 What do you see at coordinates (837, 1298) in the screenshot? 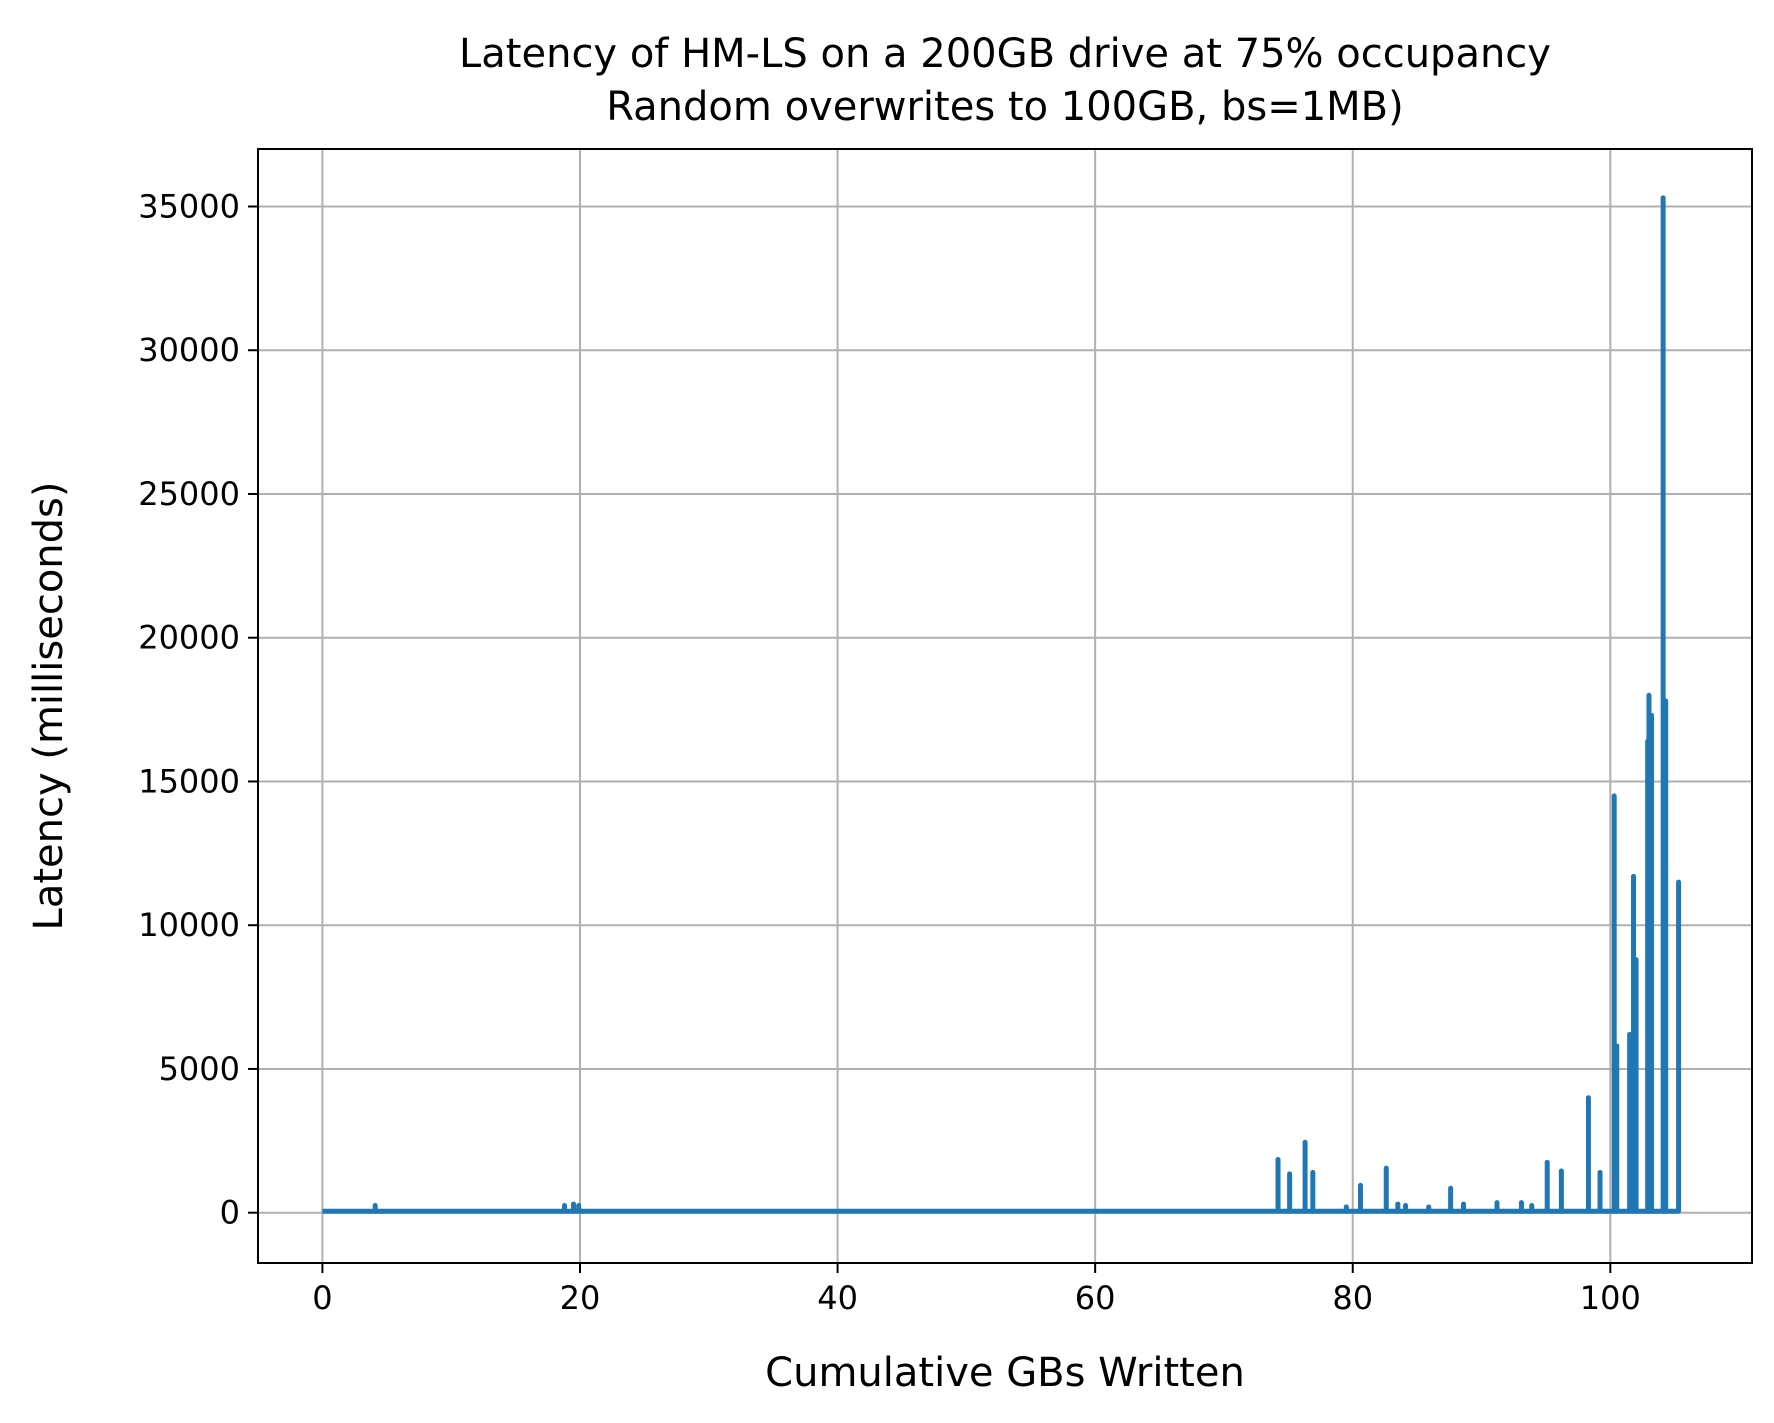
I see `x-tick-label: 40` at bounding box center [837, 1298].